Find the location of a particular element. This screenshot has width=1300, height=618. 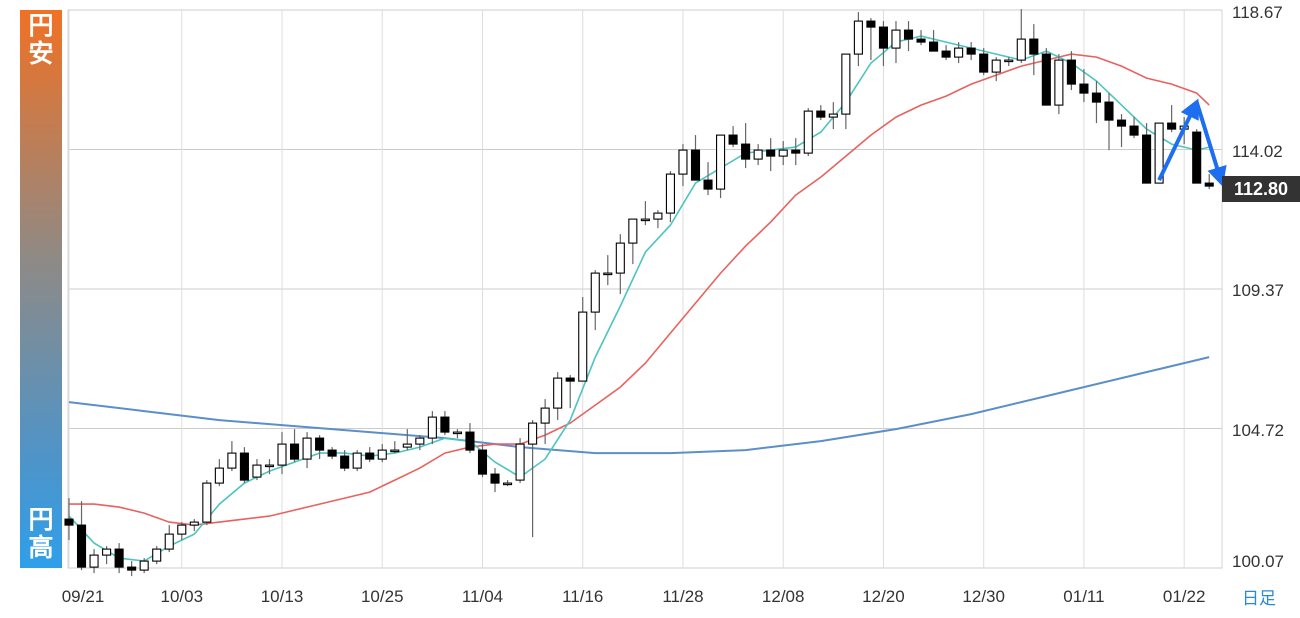

y-tick-label: 114.02 is located at coordinates (1257, 151).